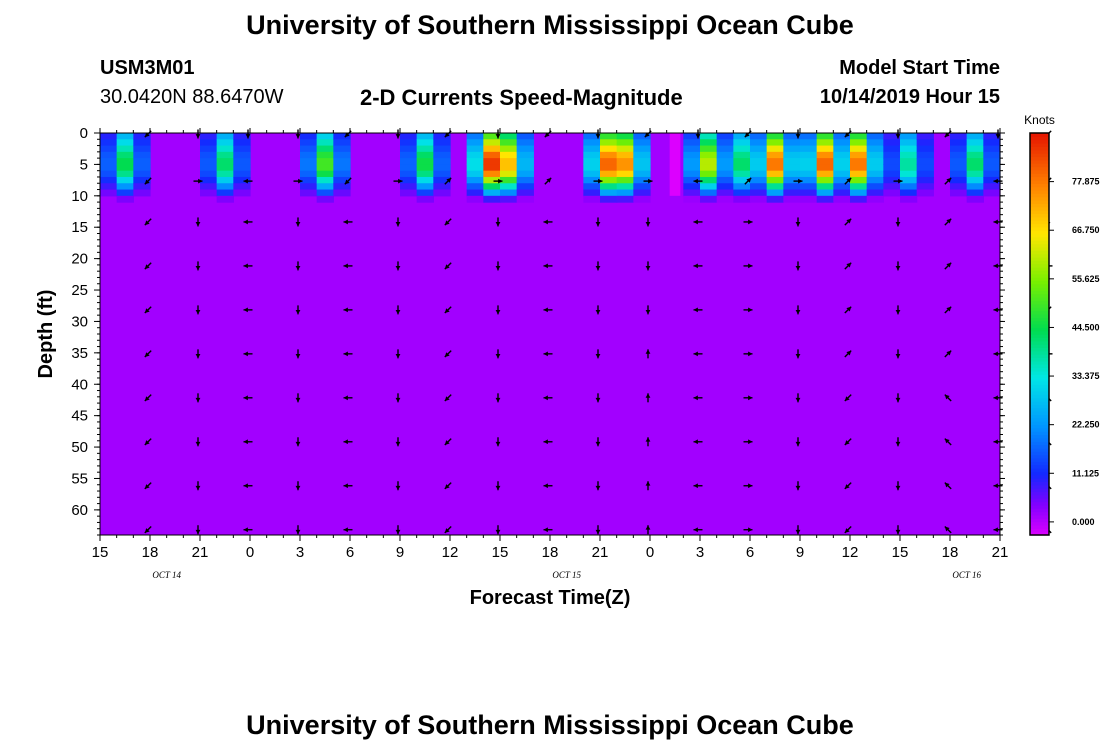  What do you see at coordinates (900, 552) in the screenshot?
I see `x-tick-label: 15` at bounding box center [900, 552].